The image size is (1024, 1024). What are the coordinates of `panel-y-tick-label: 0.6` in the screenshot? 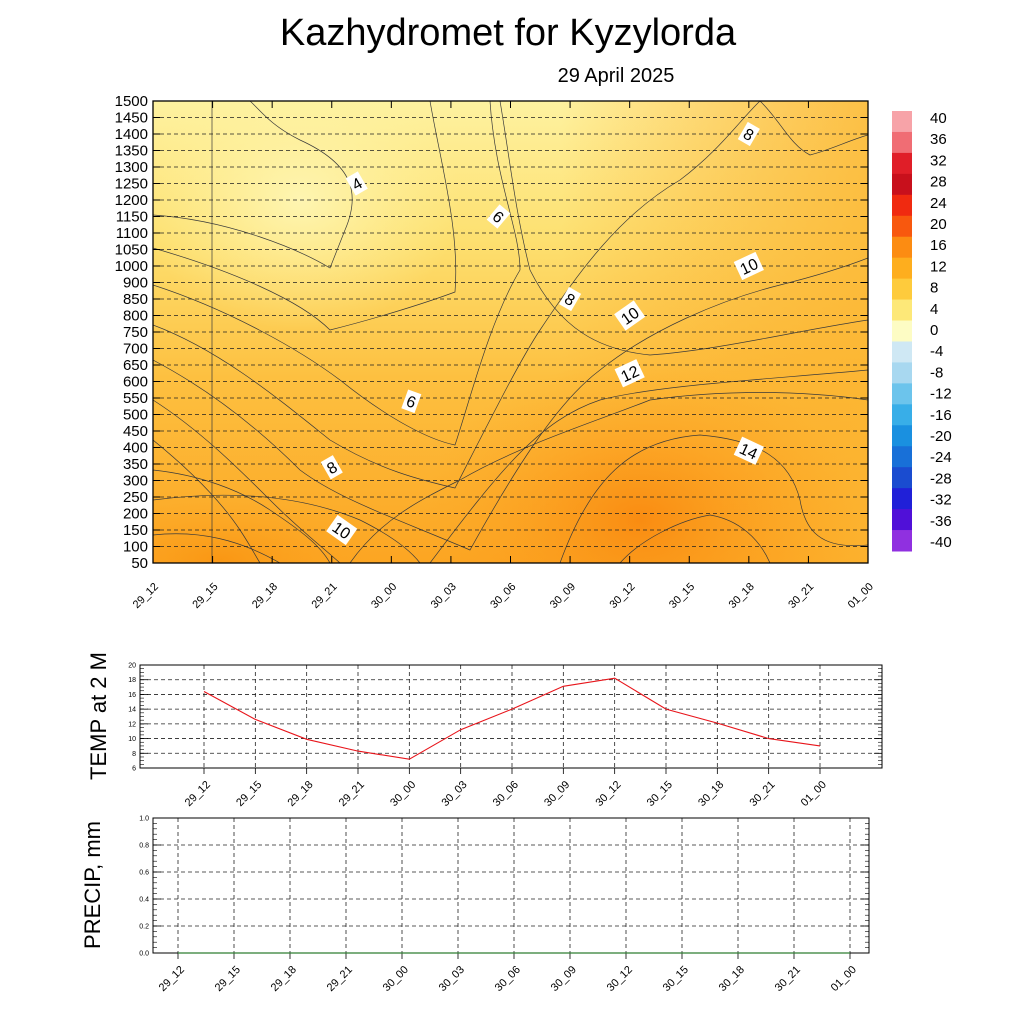 It's located at (144, 873).